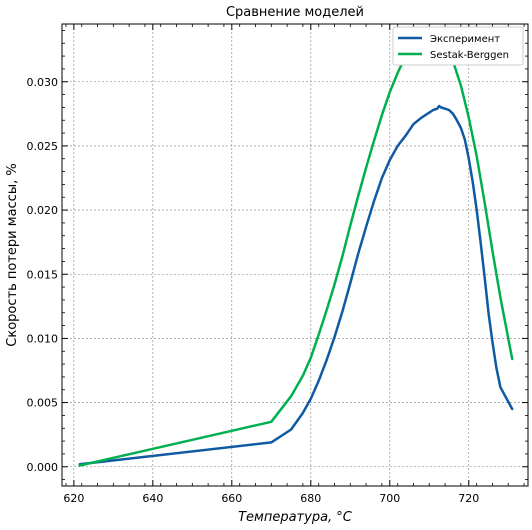 This screenshot has width=532, height=530. Describe the element at coordinates (469, 55) in the screenshot. I see `legend-label-sestak-berggen: Sestak-Berggen` at that location.